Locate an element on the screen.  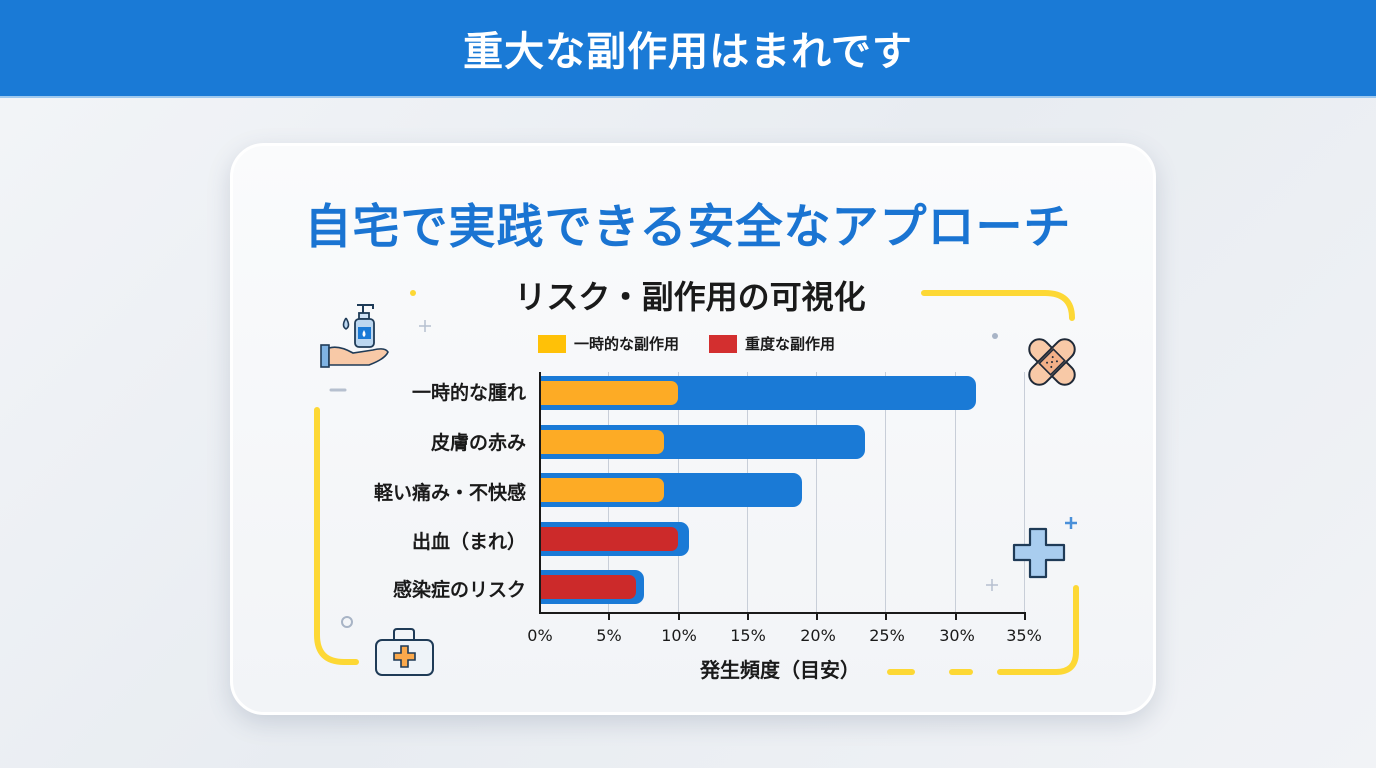
x-axis-title: 発生頻度（目安） is located at coordinates (780, 670).